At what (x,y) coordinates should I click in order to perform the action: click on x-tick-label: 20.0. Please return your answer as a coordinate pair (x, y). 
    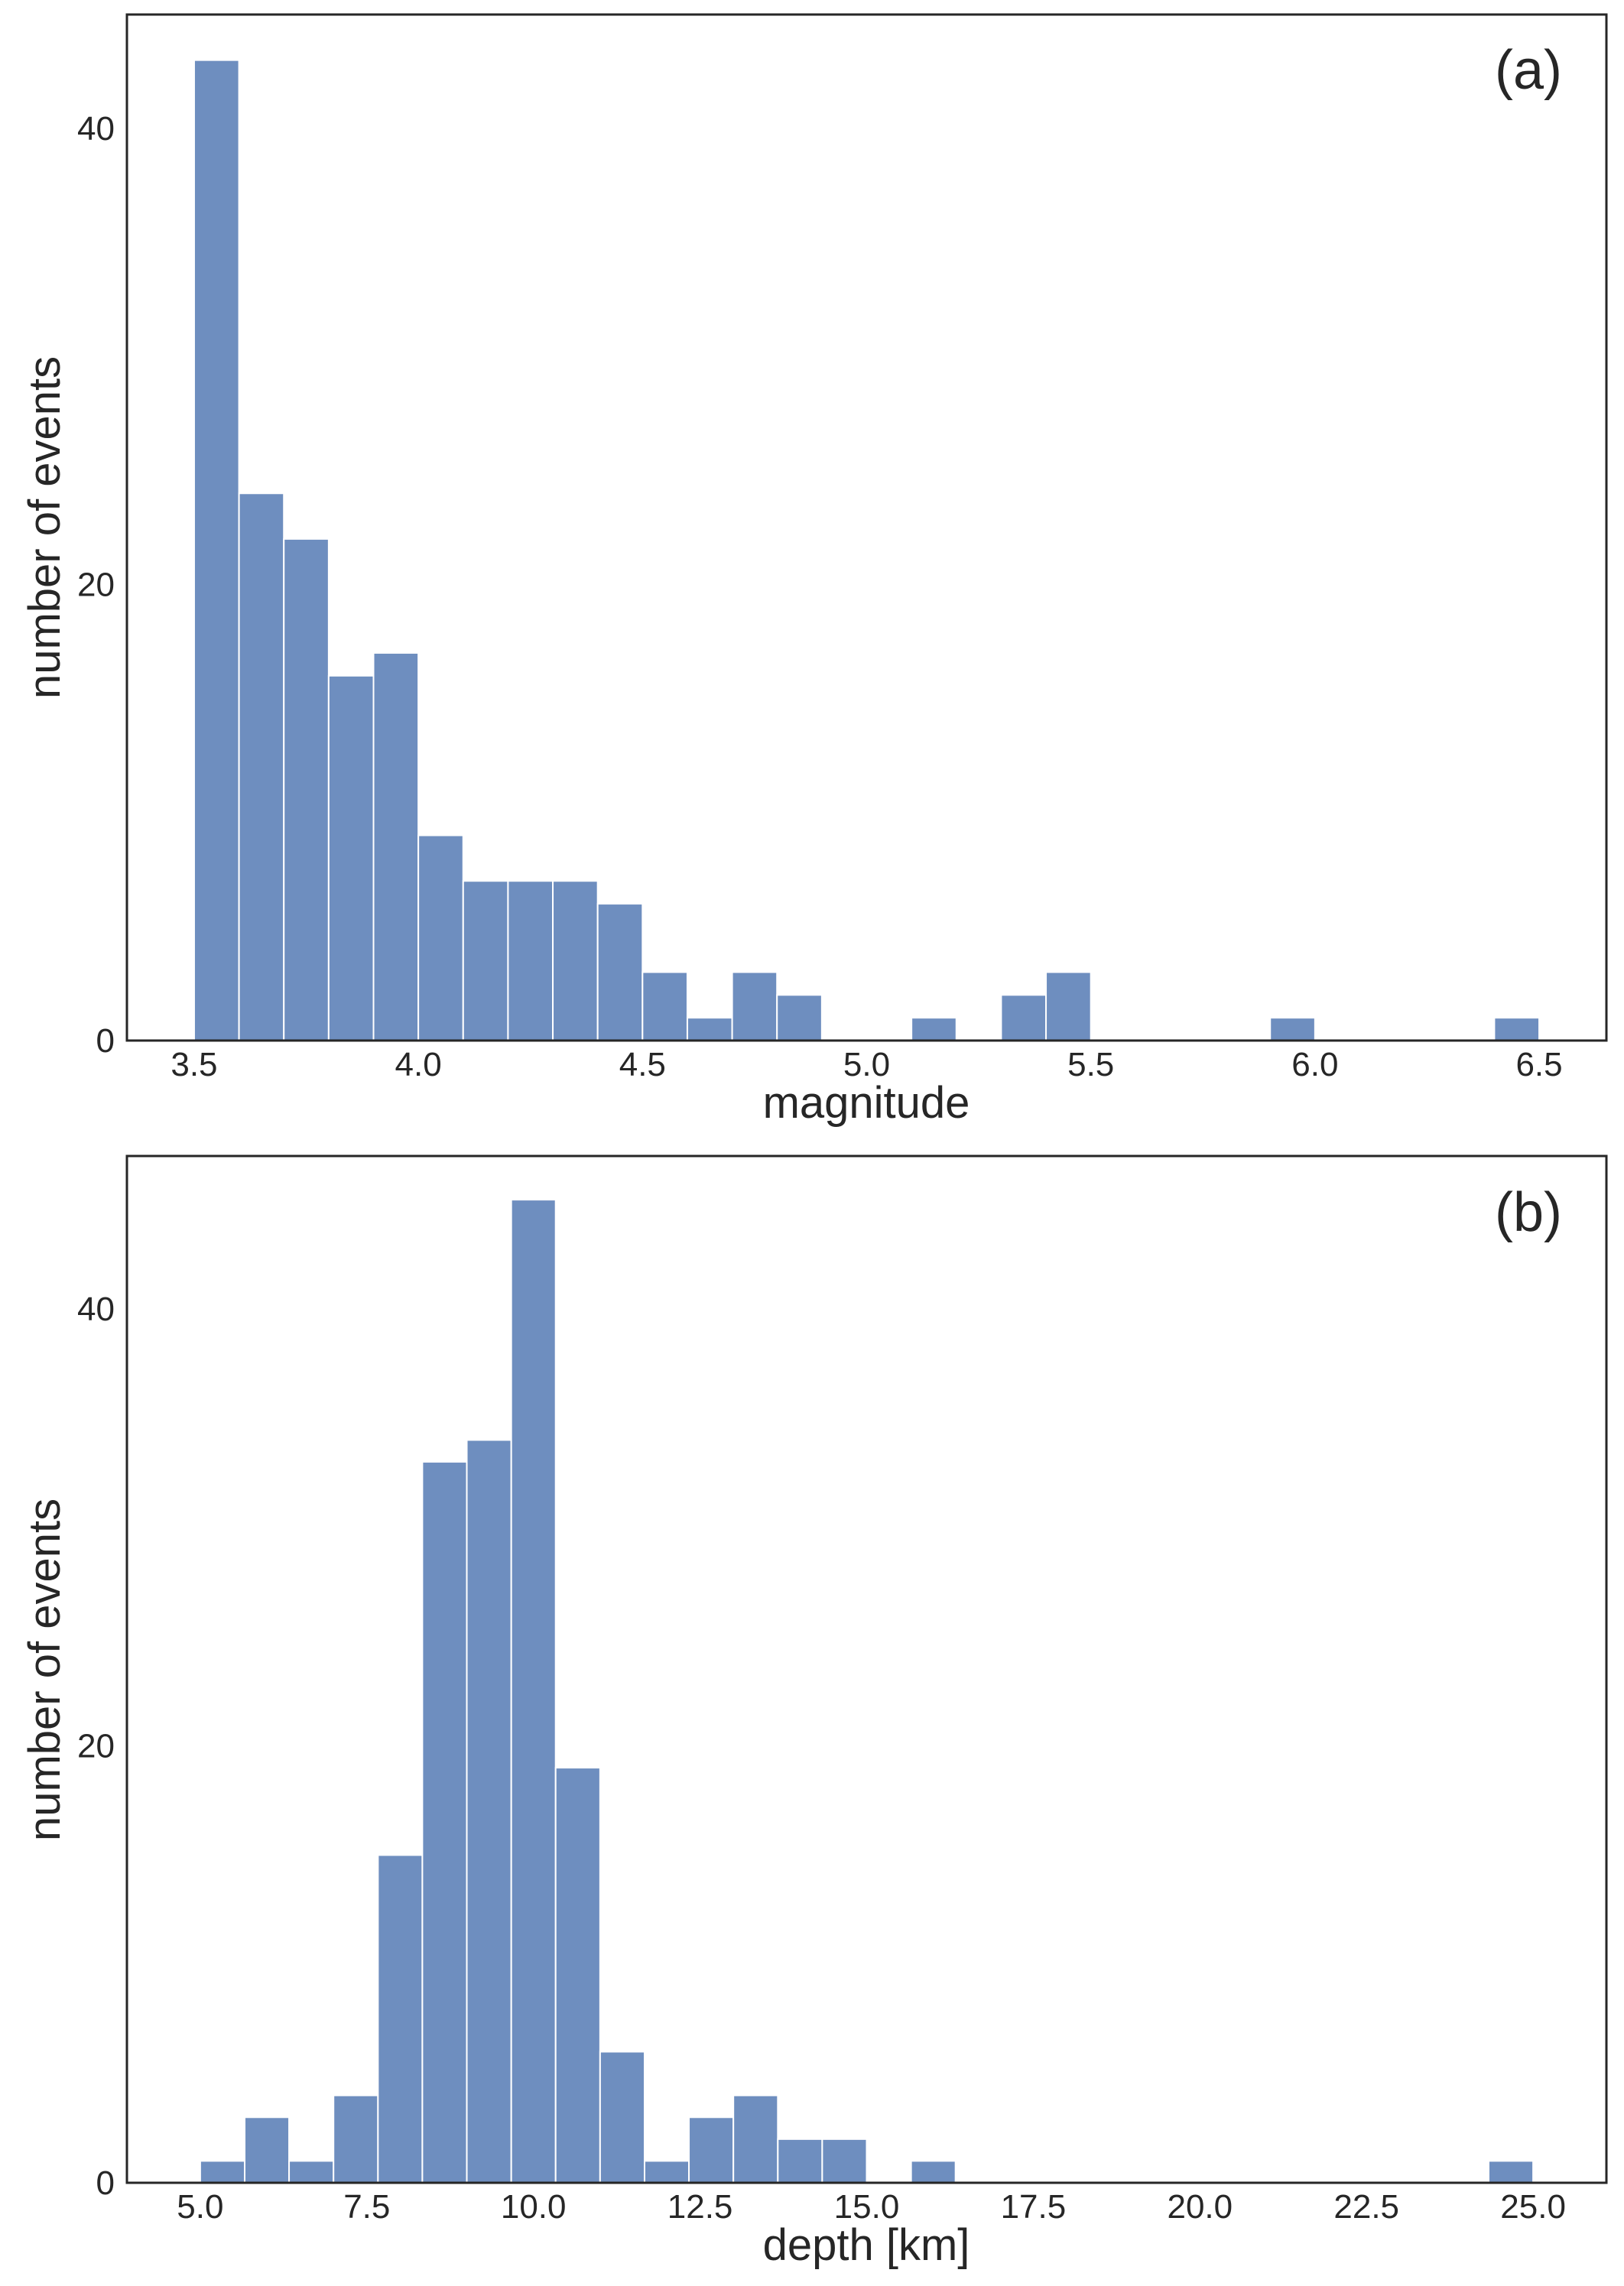
    Looking at the image, I should click on (1200, 2207).